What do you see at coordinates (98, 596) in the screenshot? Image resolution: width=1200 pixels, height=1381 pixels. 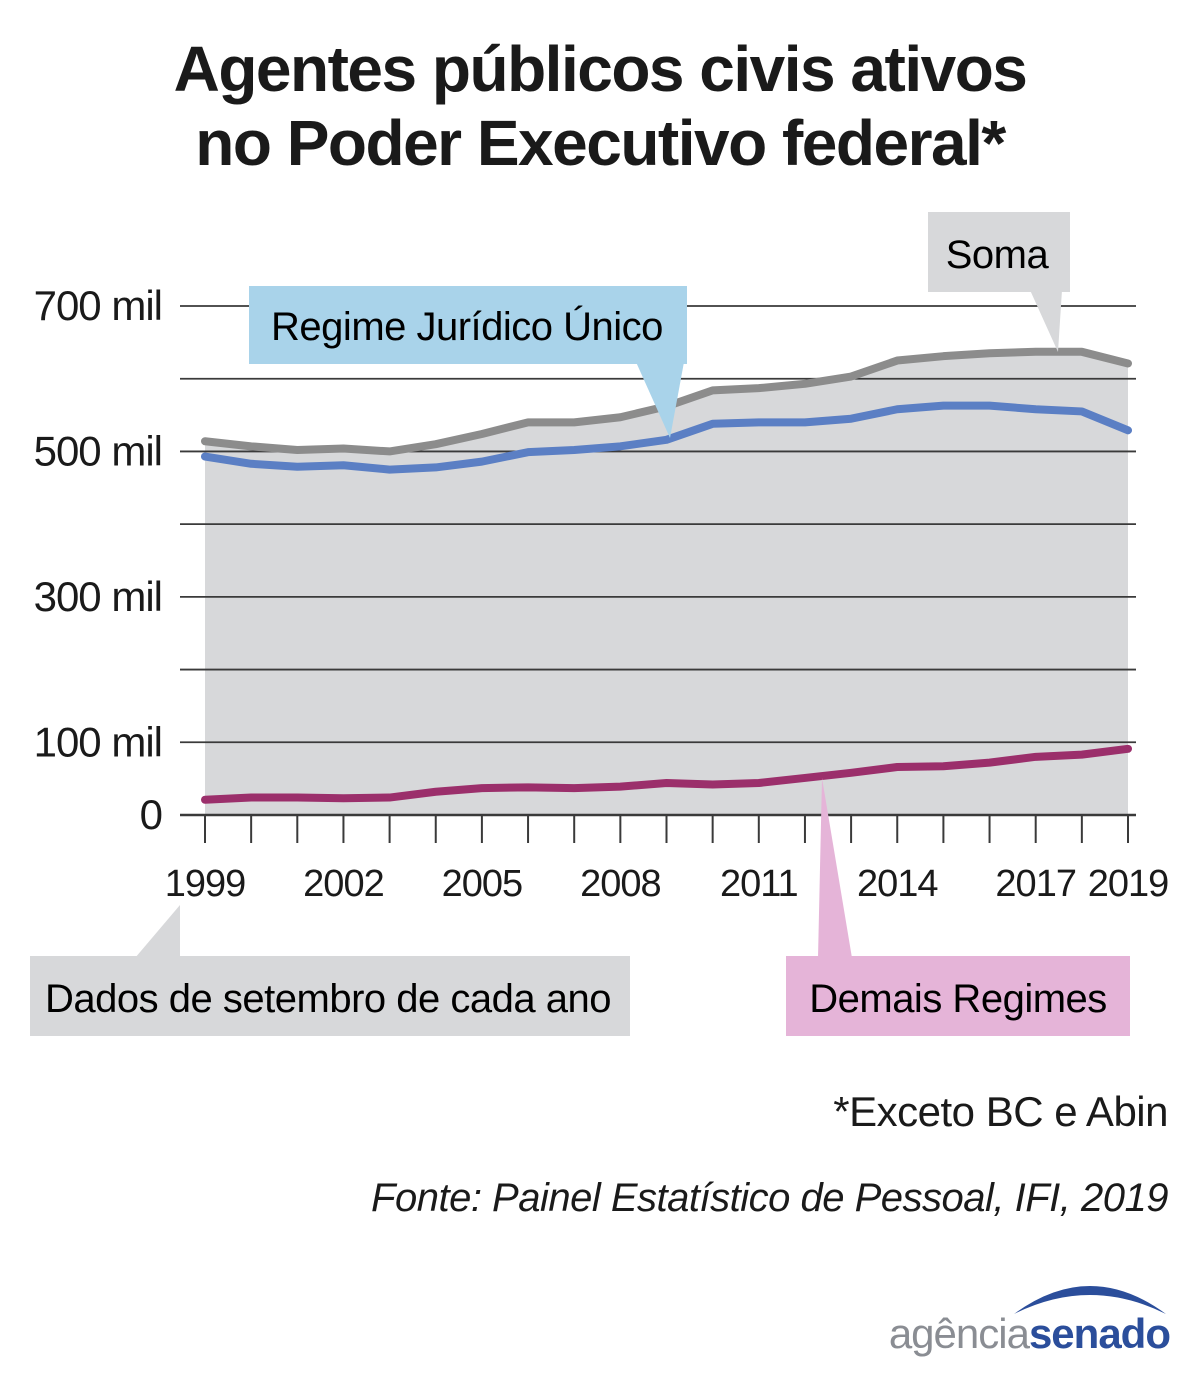 I see `y-tick-label: 300 mil` at bounding box center [98, 596].